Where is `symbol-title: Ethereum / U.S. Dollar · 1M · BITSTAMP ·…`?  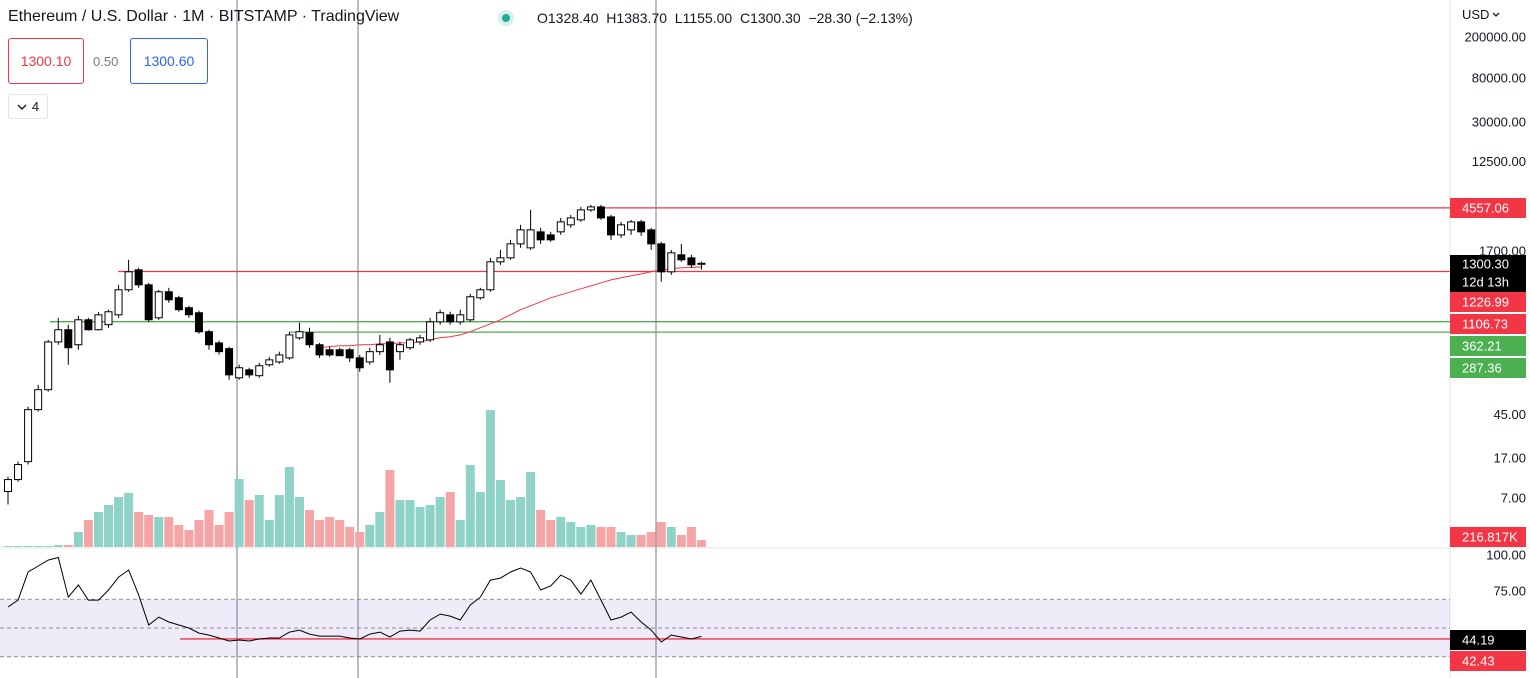
symbol-title: Ethereum / U.S. Dollar · 1M · BITSTAMP ·… is located at coordinates (204, 16).